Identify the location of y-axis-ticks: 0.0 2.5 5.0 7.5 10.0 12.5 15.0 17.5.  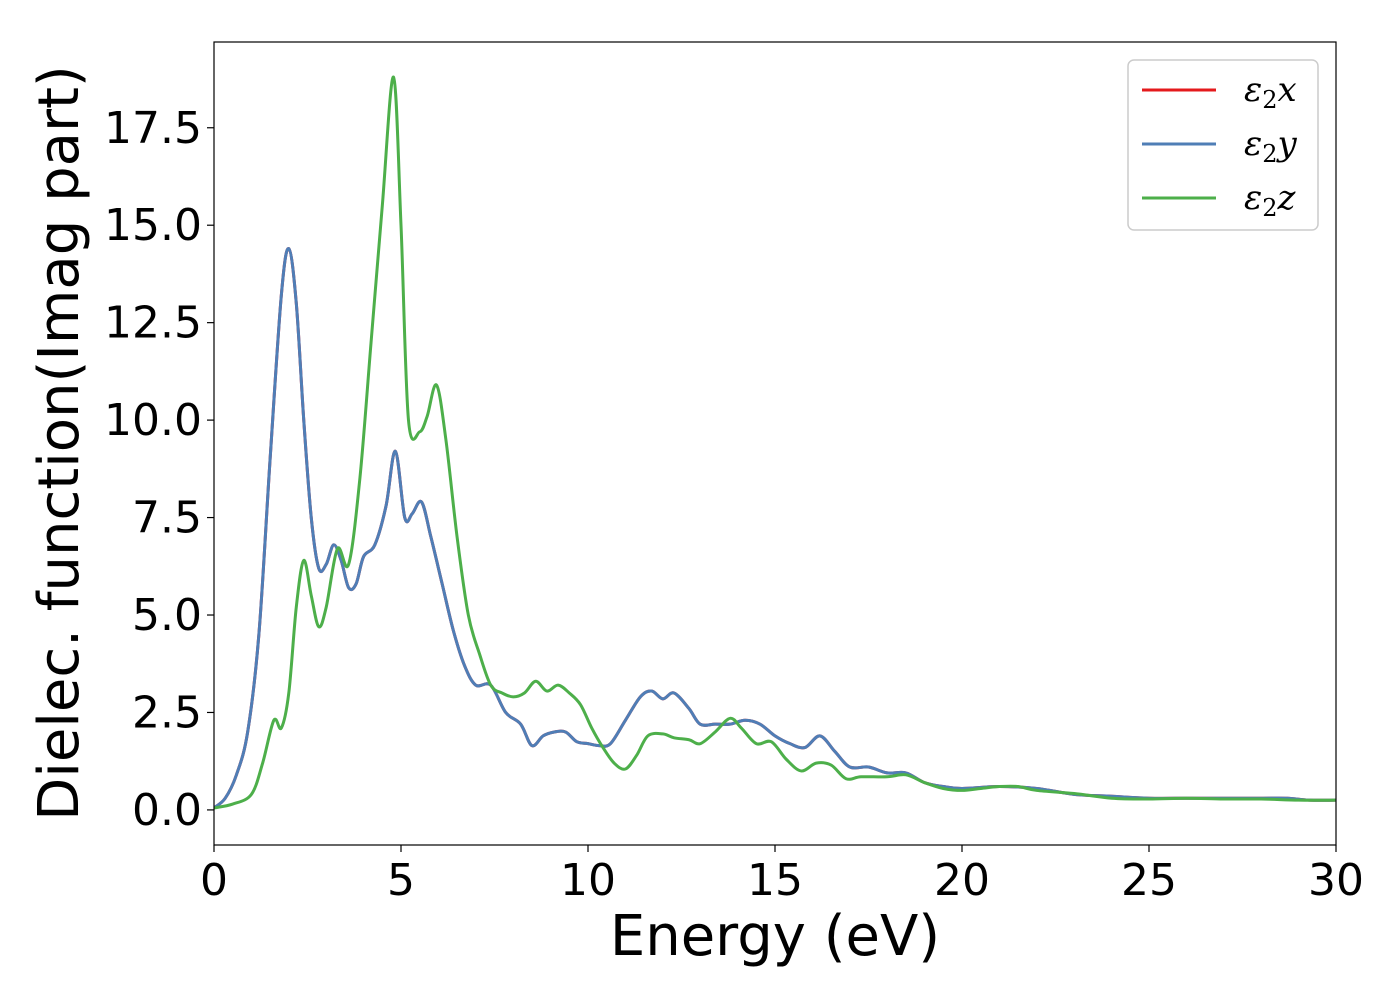
(159, 469).